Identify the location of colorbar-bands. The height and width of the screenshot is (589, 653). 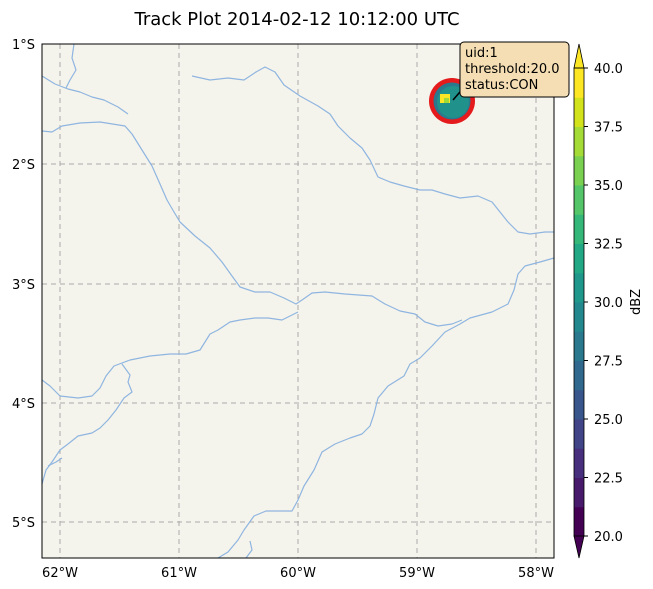
(579, 302).